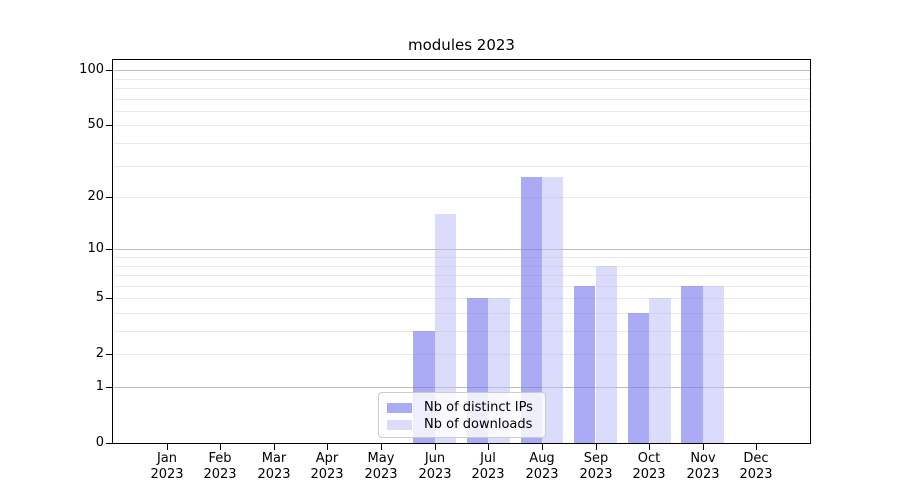  What do you see at coordinates (99, 353) in the screenshot?
I see `y-tick-label: 2` at bounding box center [99, 353].